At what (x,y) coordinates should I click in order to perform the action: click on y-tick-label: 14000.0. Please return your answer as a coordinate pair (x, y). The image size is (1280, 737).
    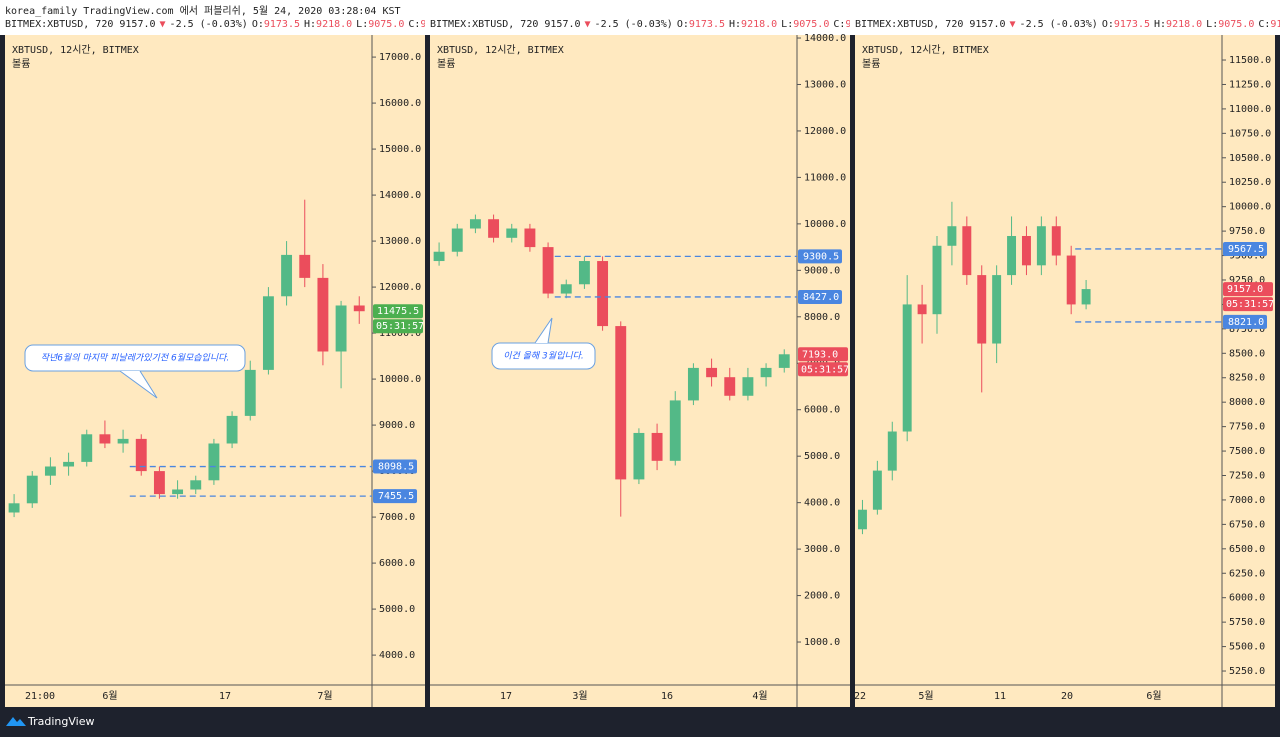
    Looking at the image, I should click on (825, 38).